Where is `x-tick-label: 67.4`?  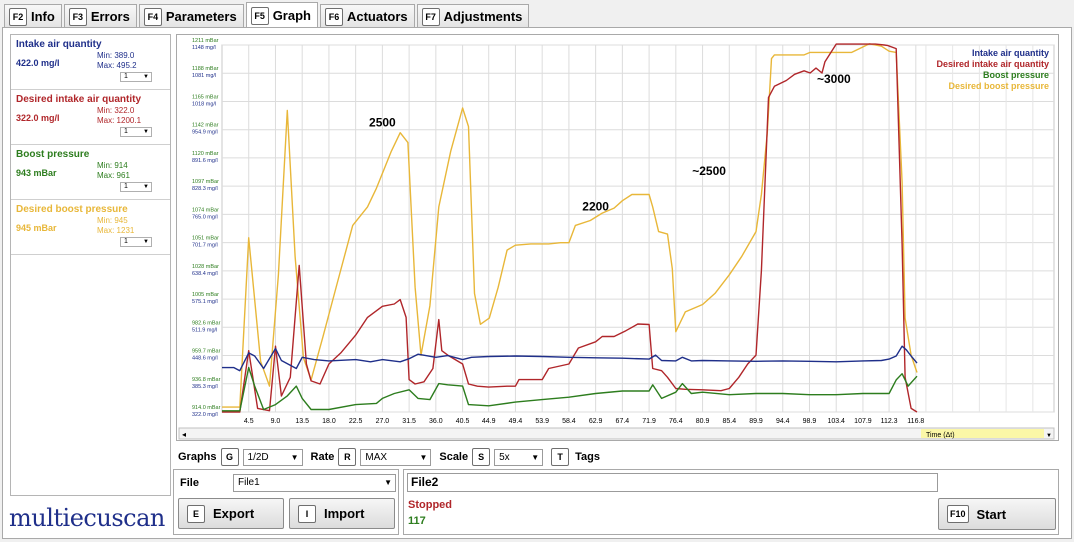 x-tick-label: 67.4 is located at coordinates (623, 421).